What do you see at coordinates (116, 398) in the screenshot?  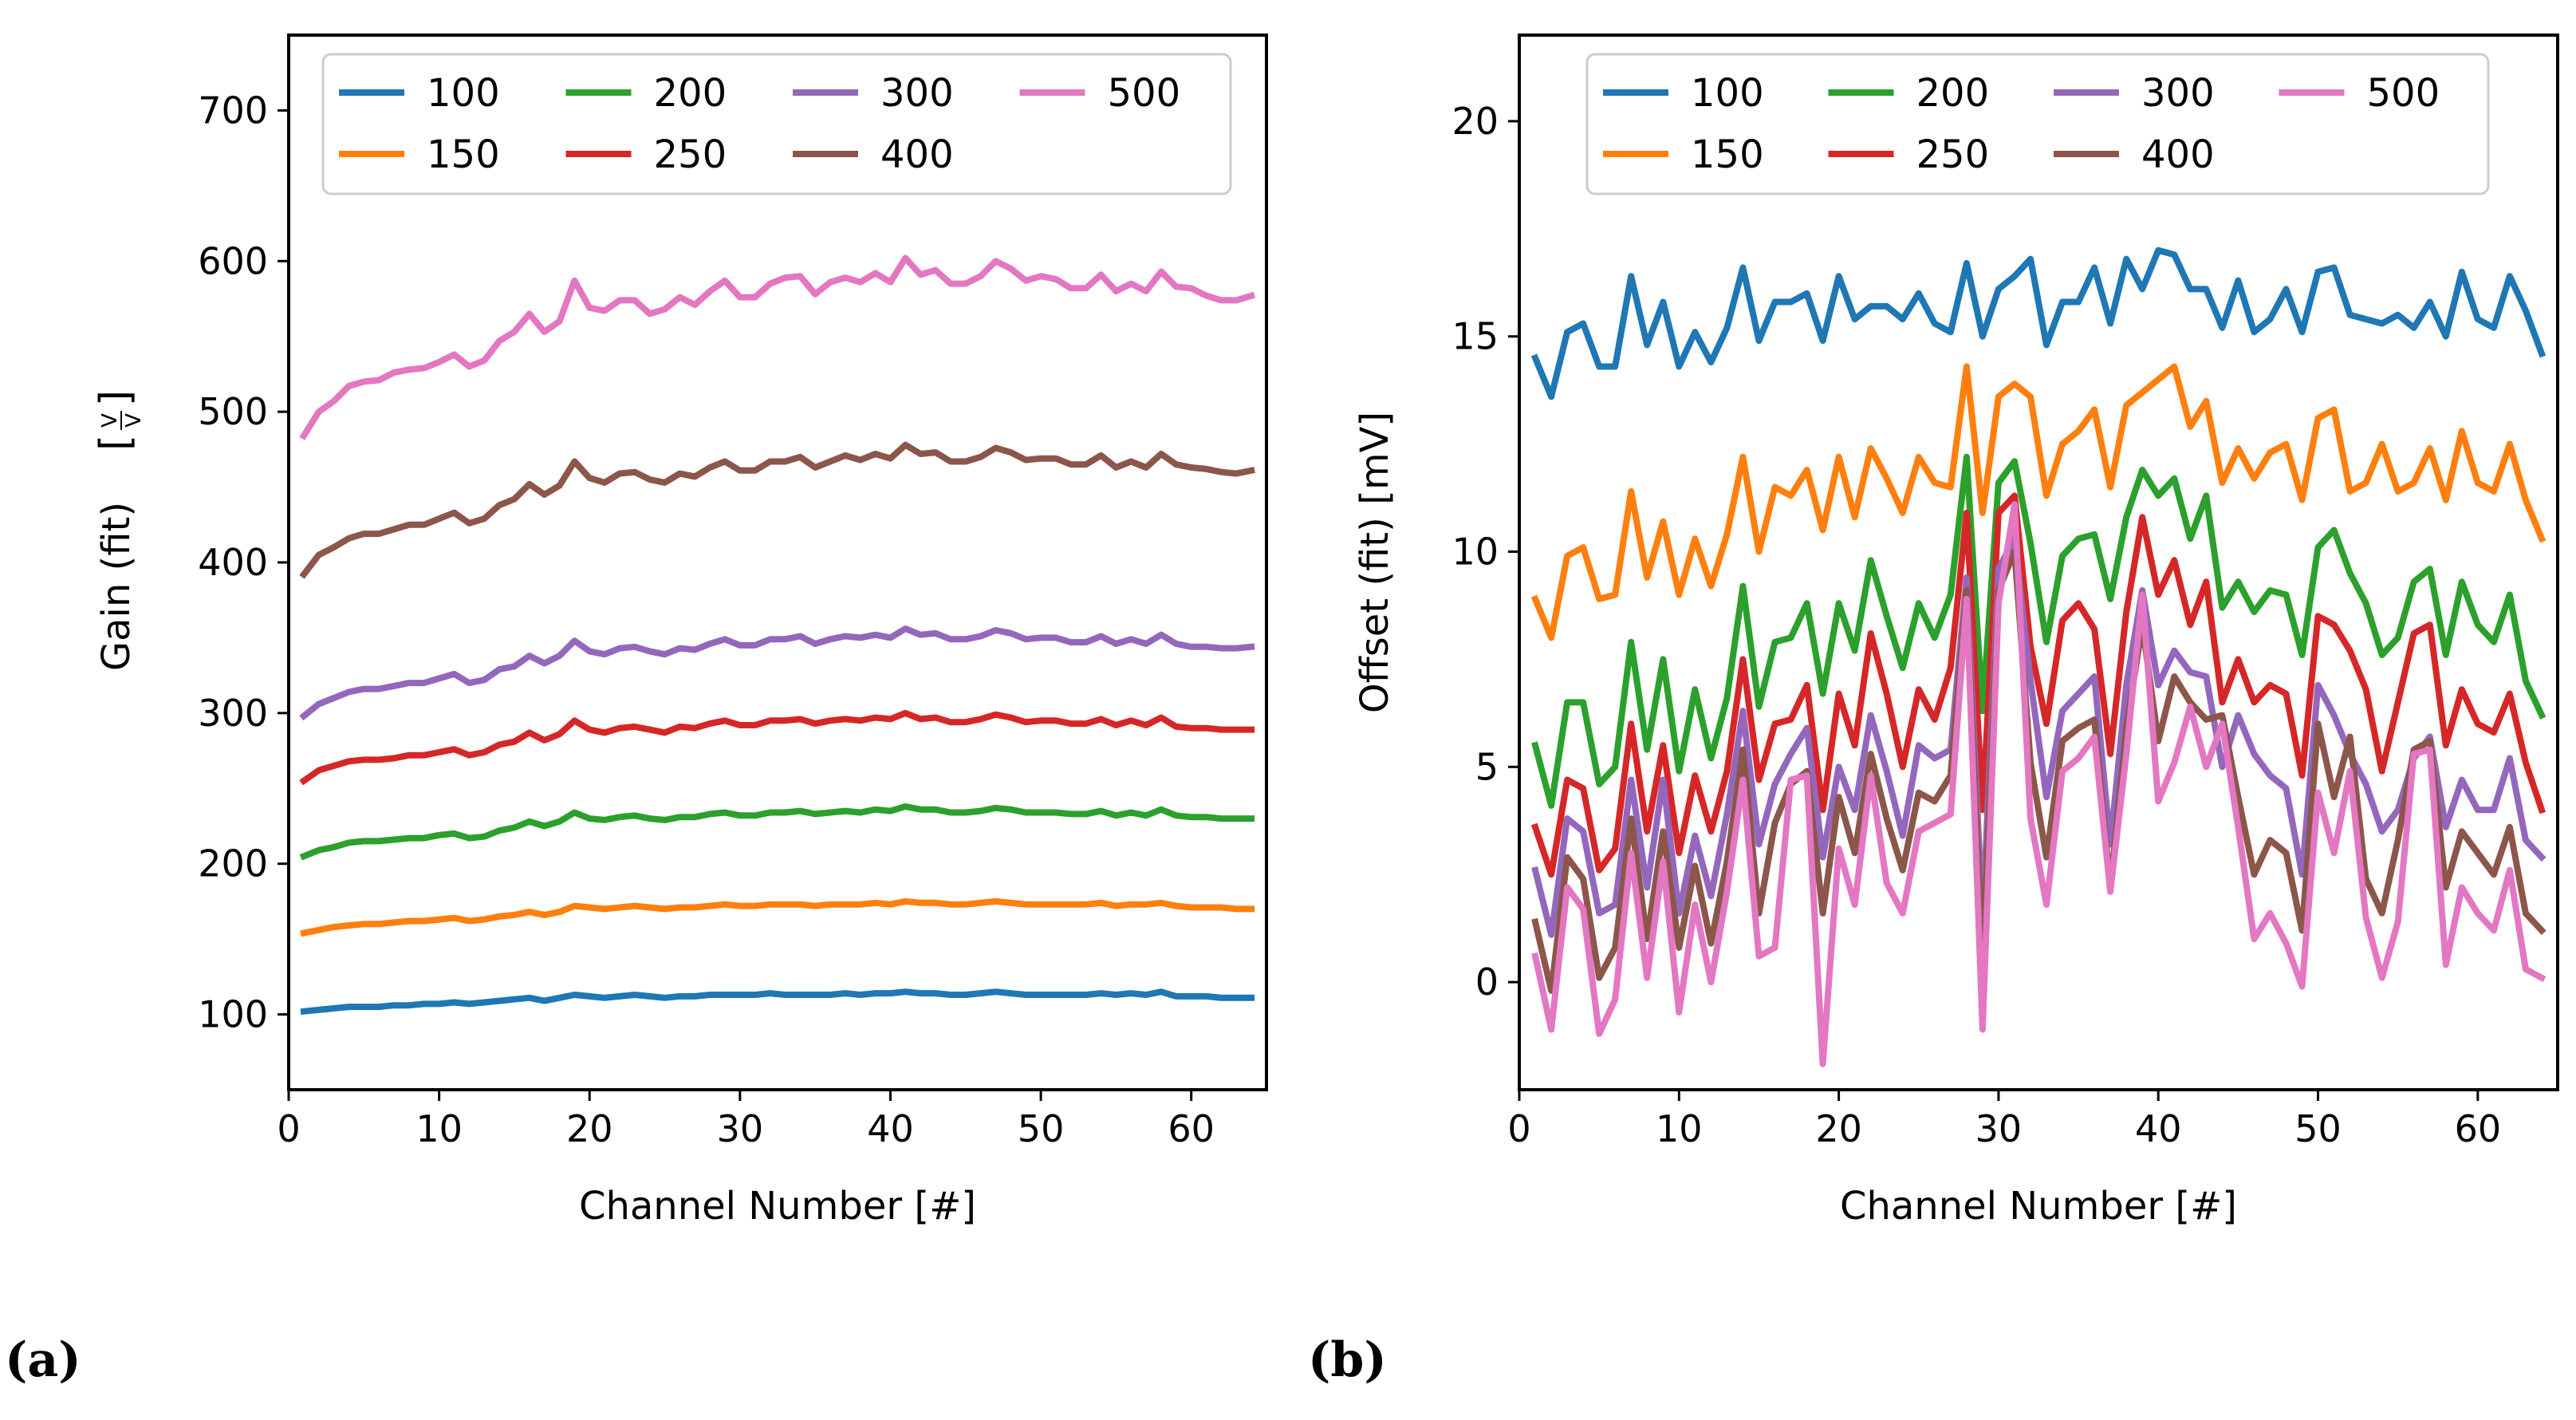 I see `y-axis-label-bracket-close: ]` at bounding box center [116, 398].